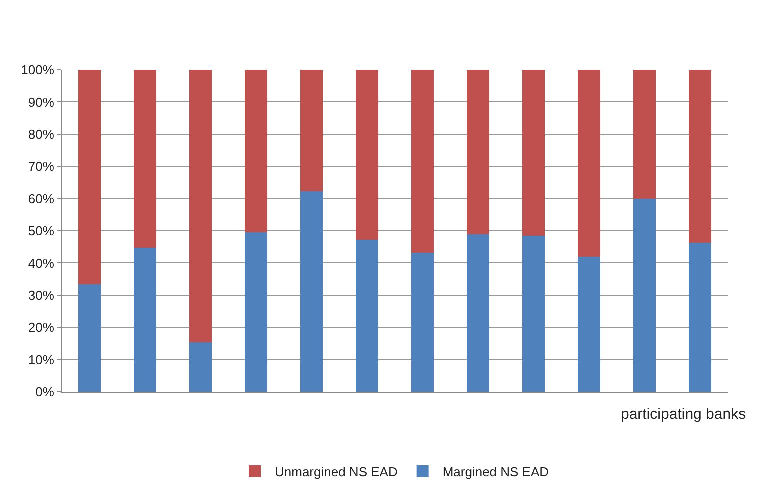 Image resolution: width=758 pixels, height=498 pixels. What do you see at coordinates (496, 472) in the screenshot?
I see `legend-label: Margined NS EAD` at bounding box center [496, 472].